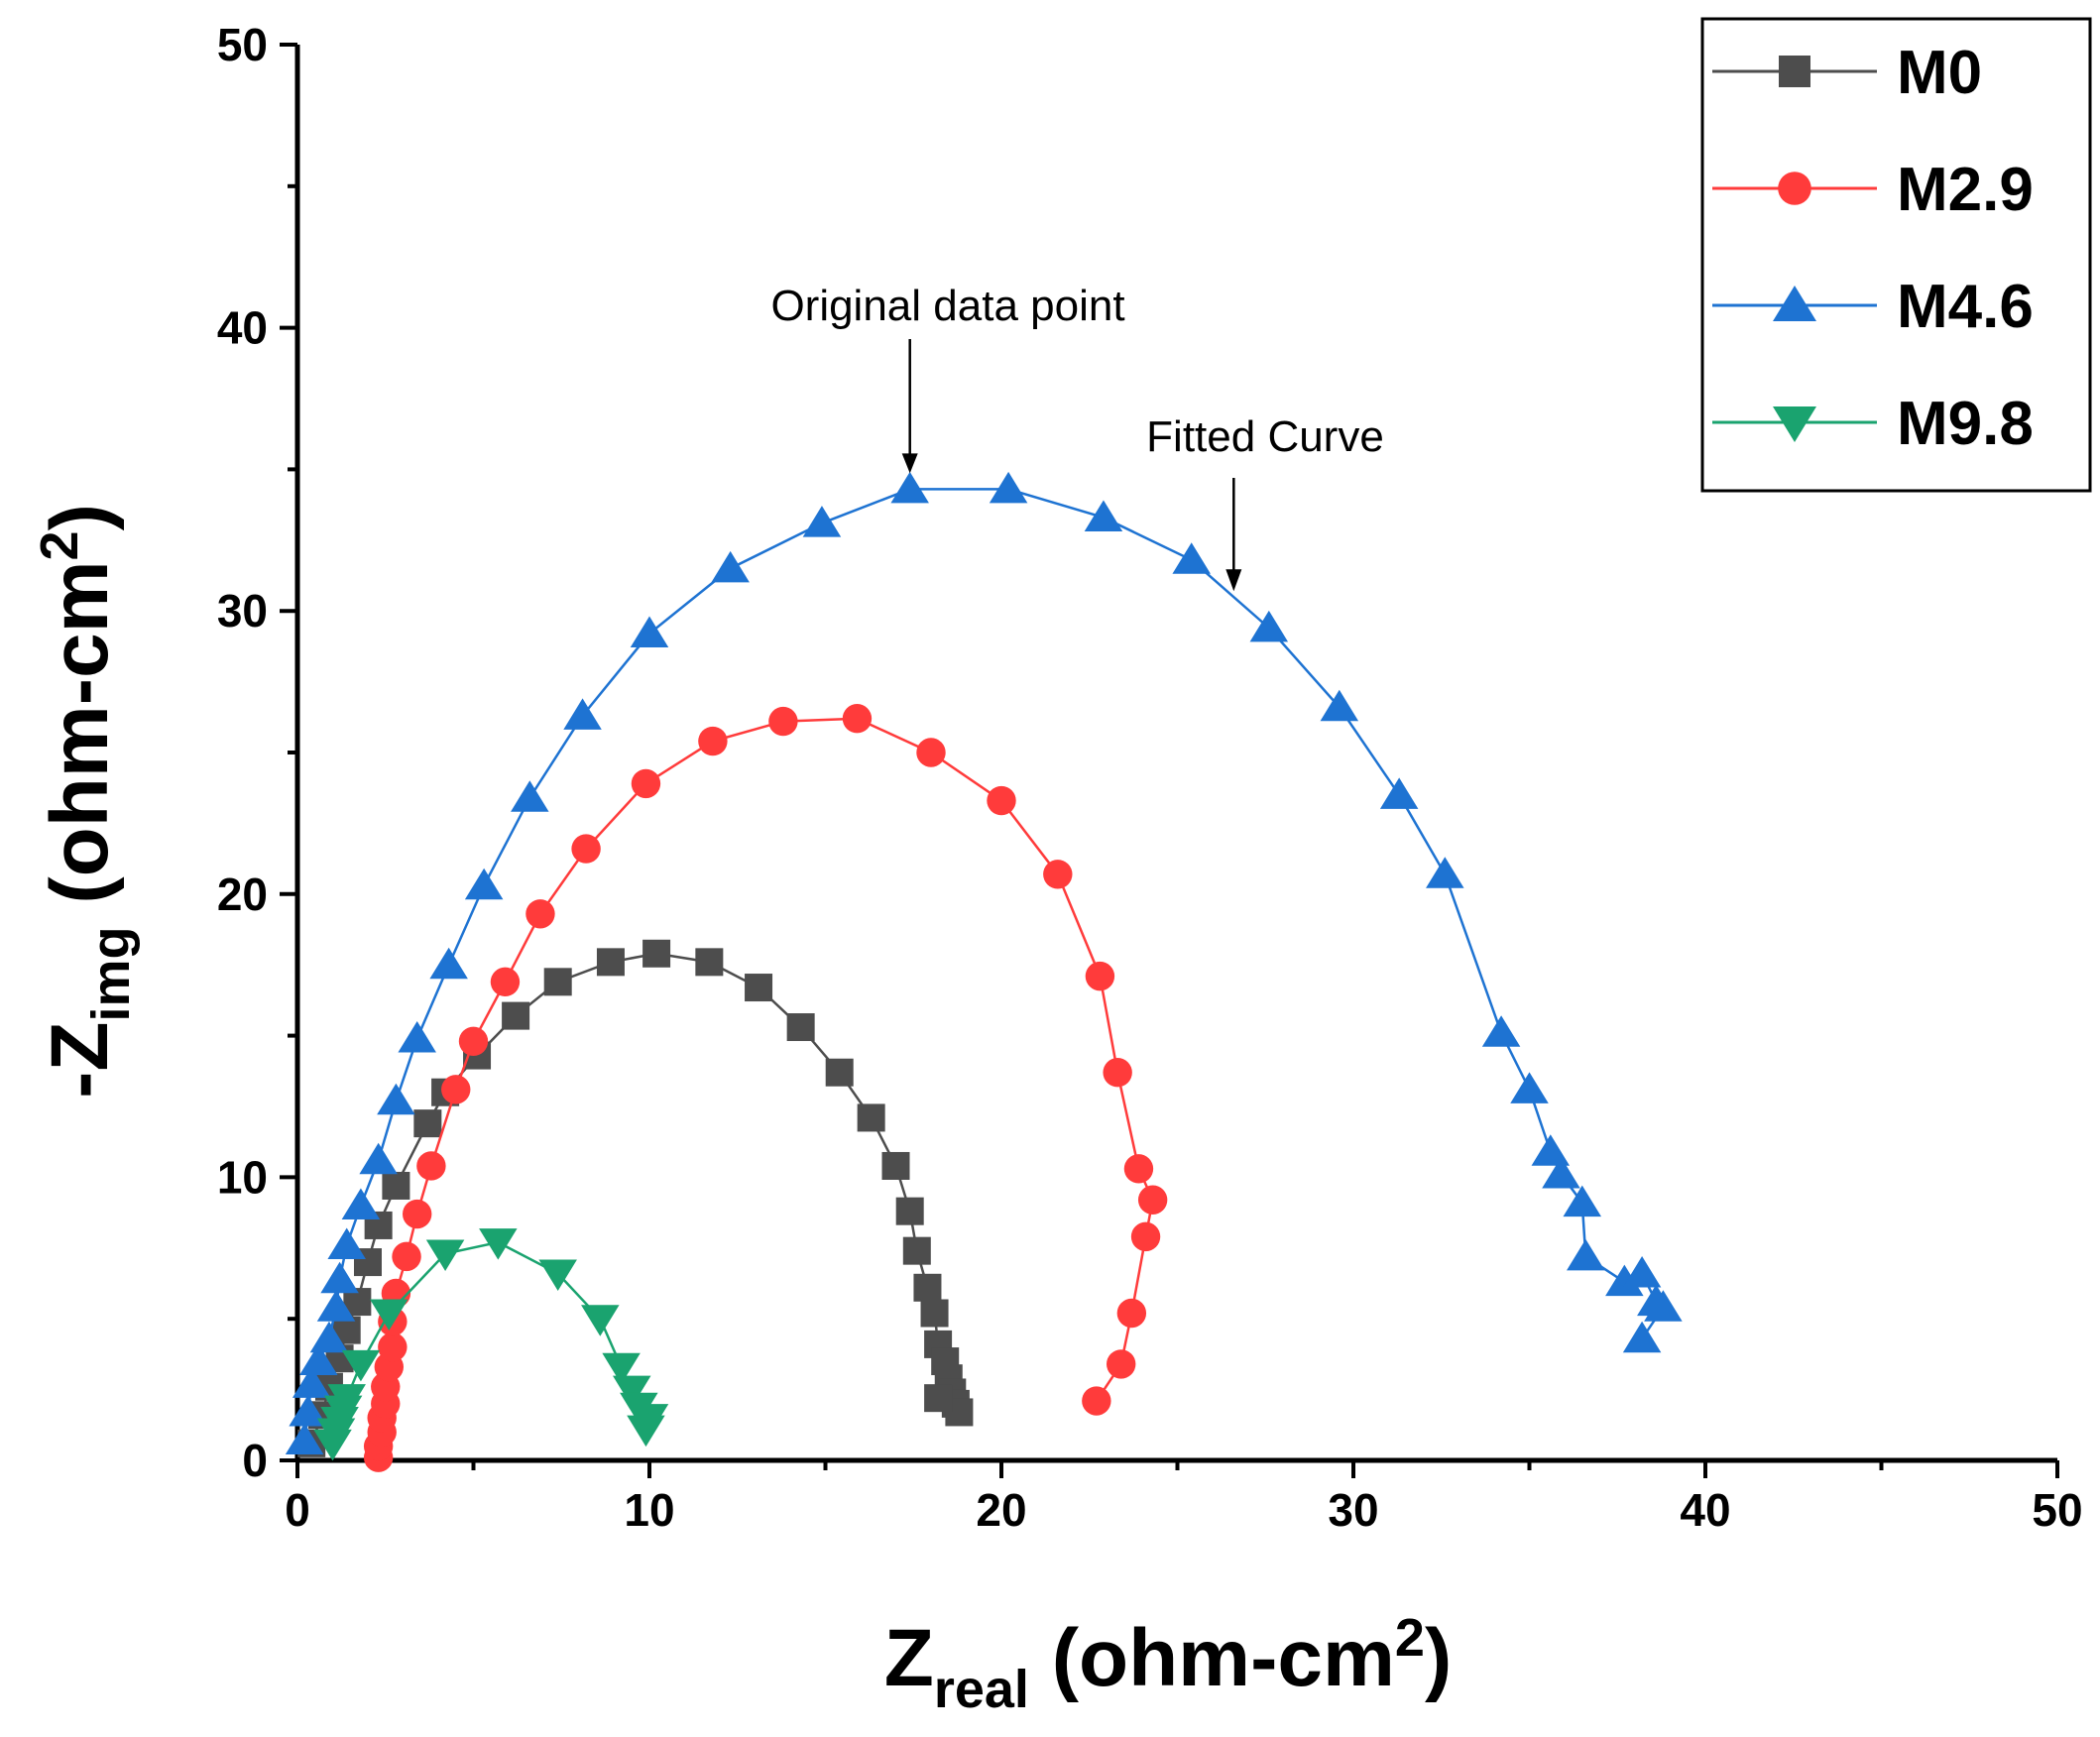  I want to click on y-tick-label: 50, so click(242, 44).